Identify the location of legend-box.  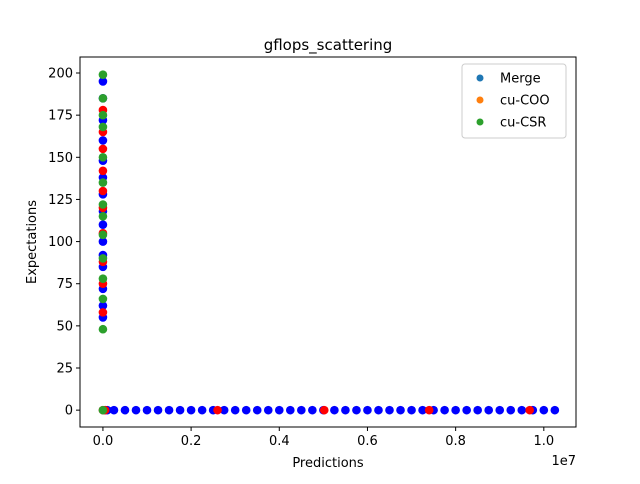
(514, 101).